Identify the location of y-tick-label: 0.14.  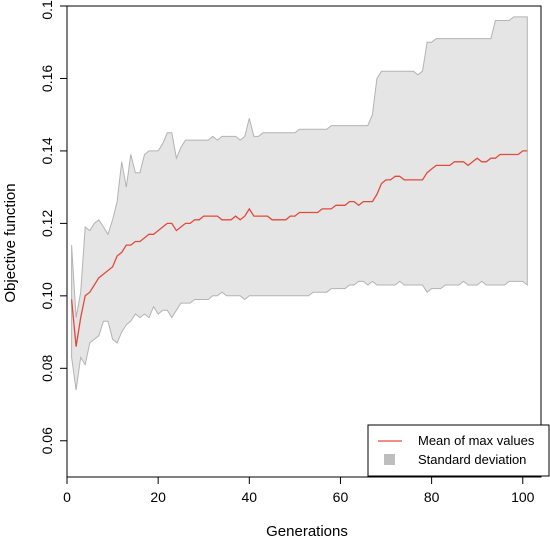
(47, 150).